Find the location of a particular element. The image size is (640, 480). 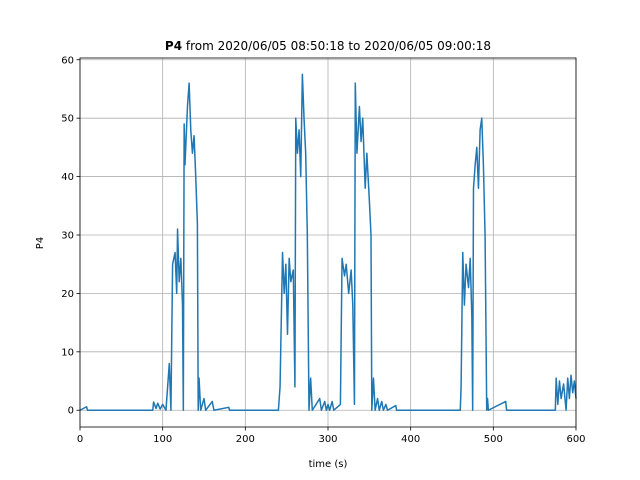

x-axis-label: time (s) is located at coordinates (328, 464).